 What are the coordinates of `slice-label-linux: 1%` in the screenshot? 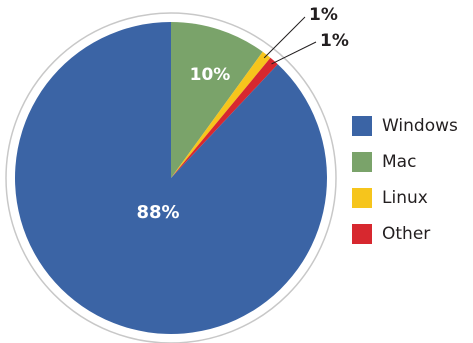 It's located at (323, 15).